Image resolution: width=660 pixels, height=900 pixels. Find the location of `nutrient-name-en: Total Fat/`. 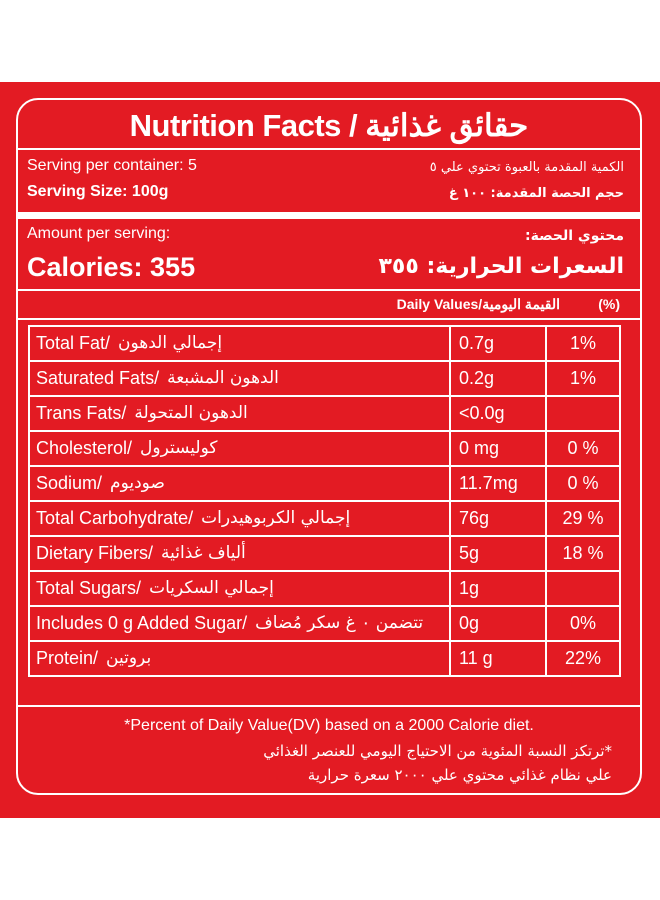

nutrient-name-en: Total Fat/ is located at coordinates (73, 343).